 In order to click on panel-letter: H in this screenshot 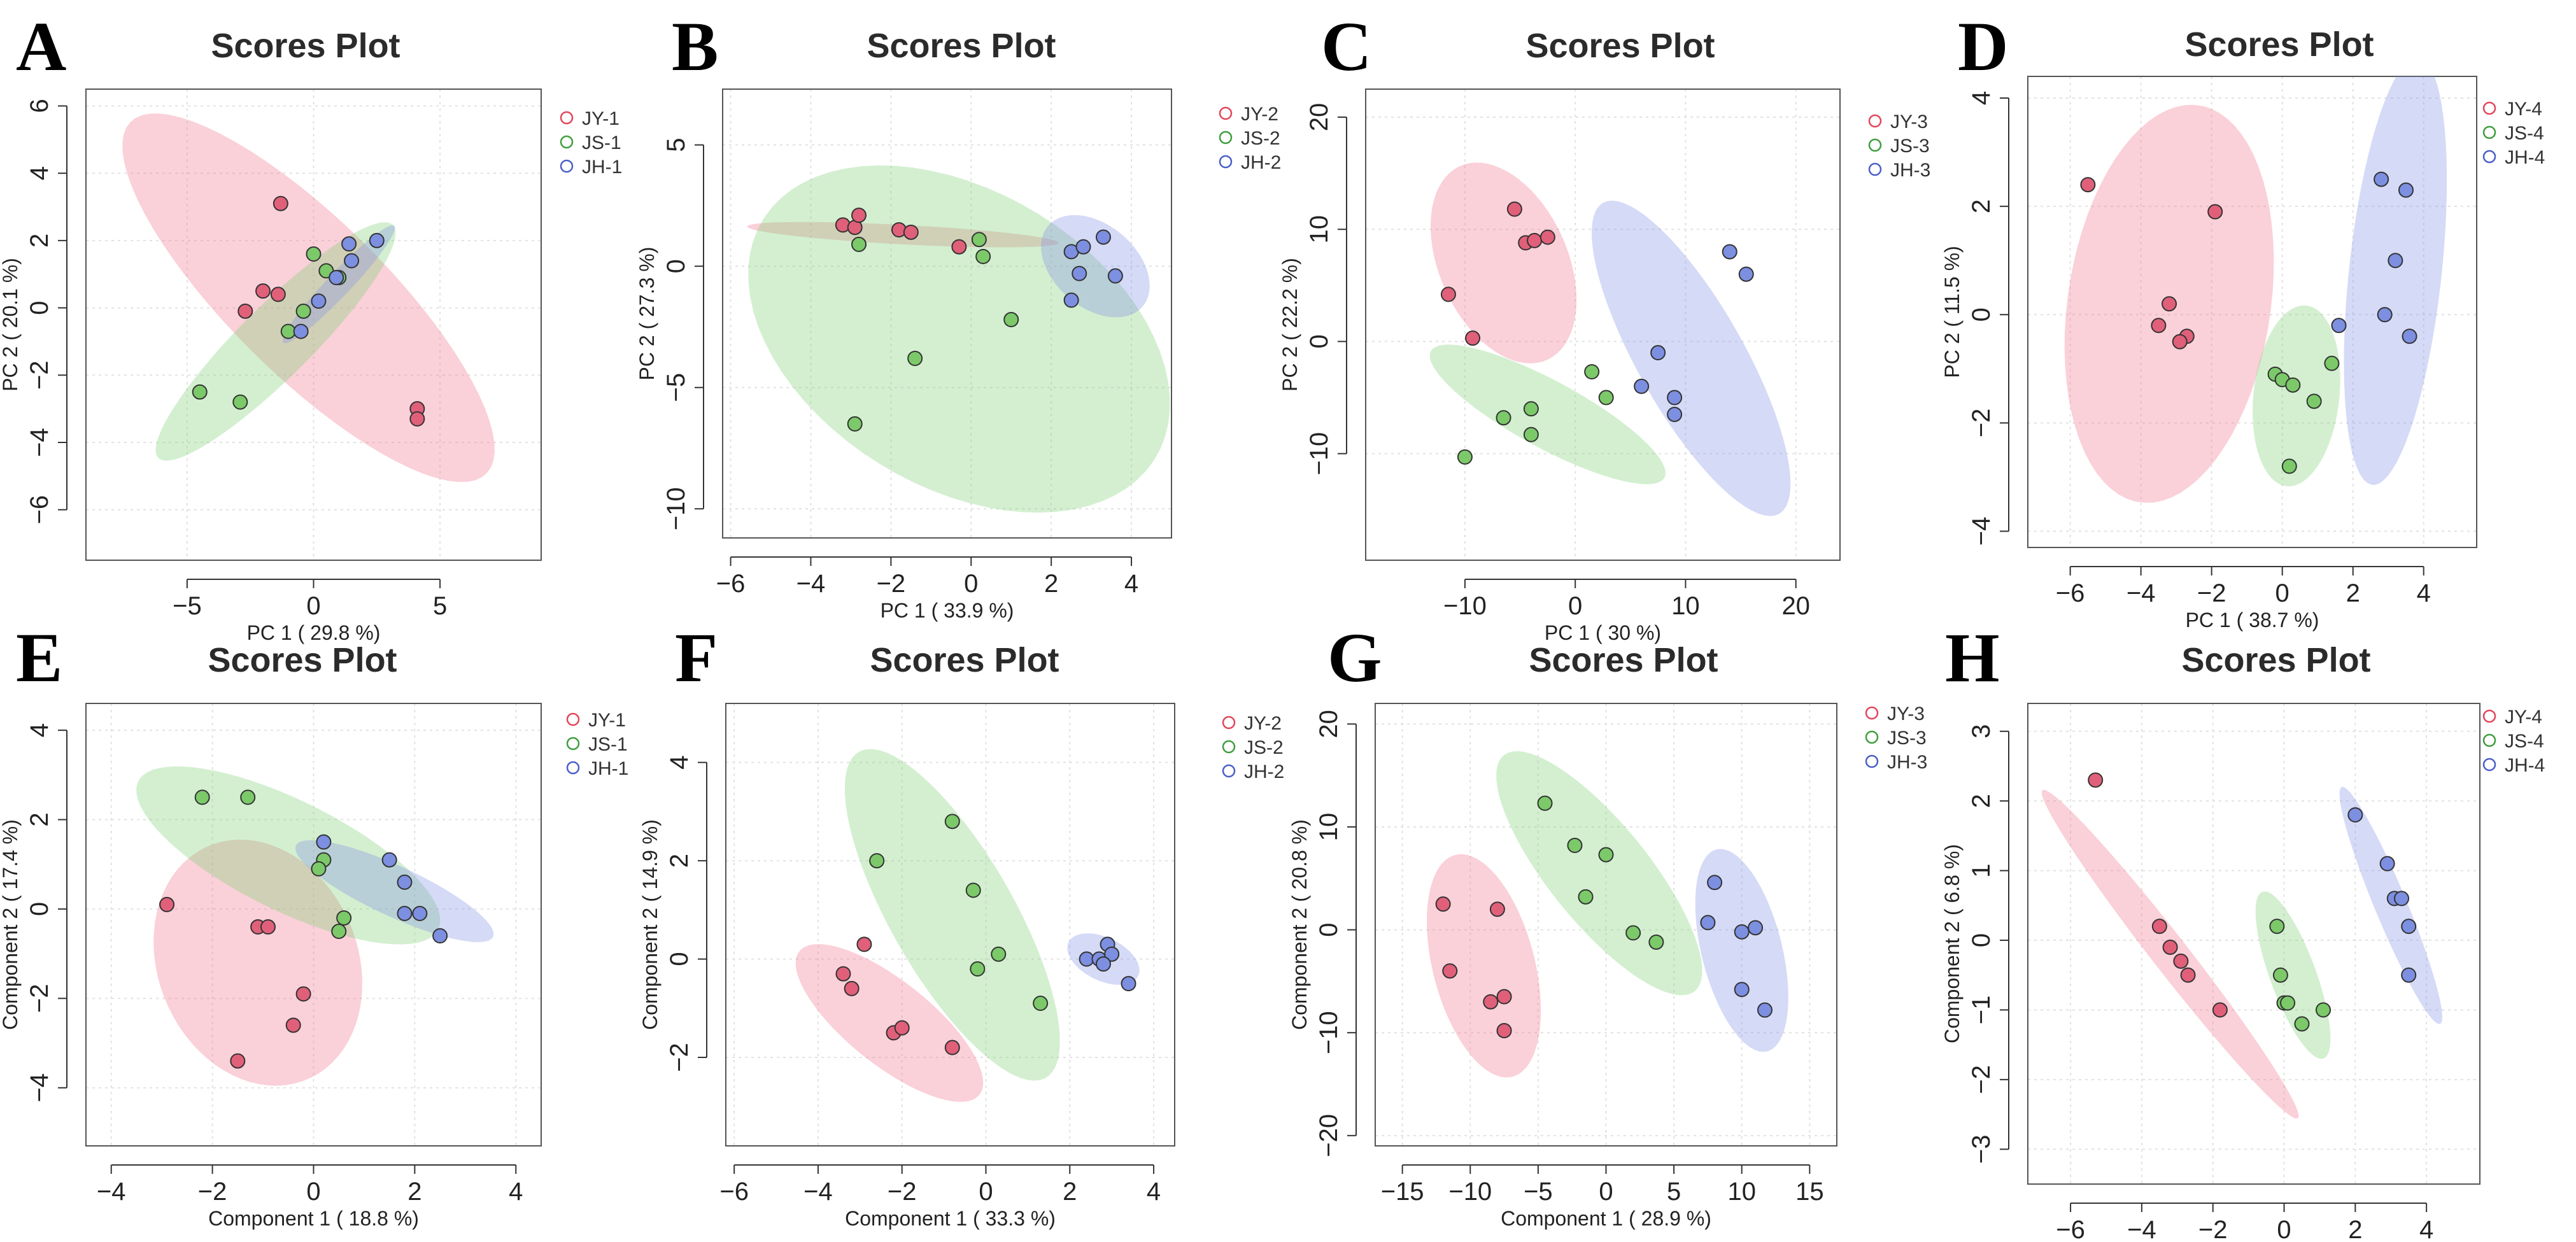, I will do `click(1972, 657)`.